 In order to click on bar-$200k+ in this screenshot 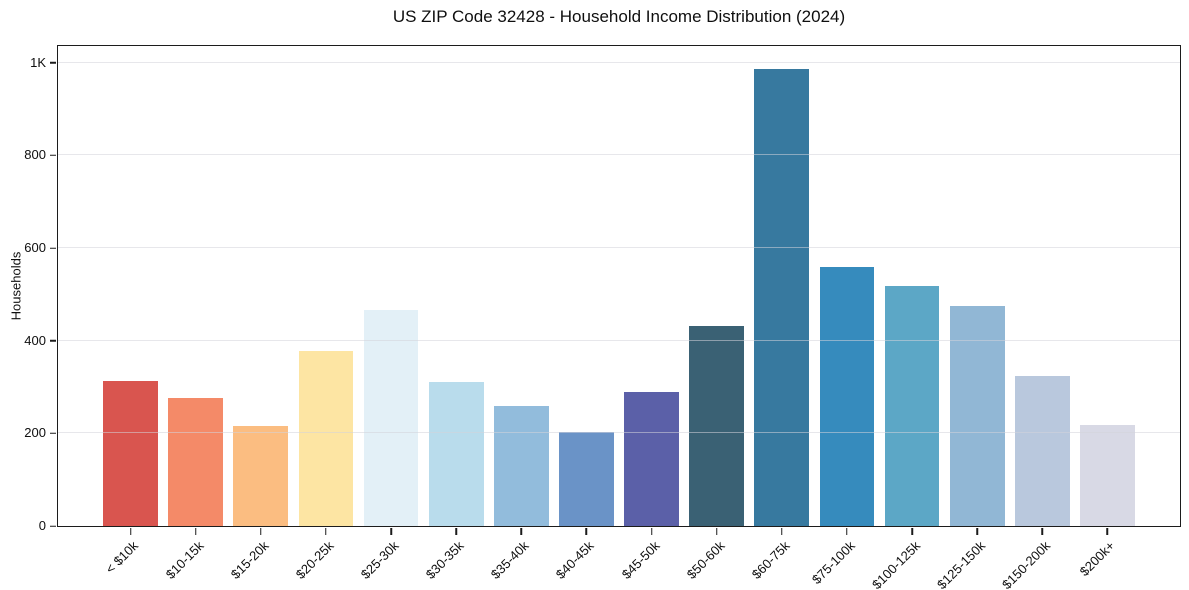, I will do `click(1107, 475)`.